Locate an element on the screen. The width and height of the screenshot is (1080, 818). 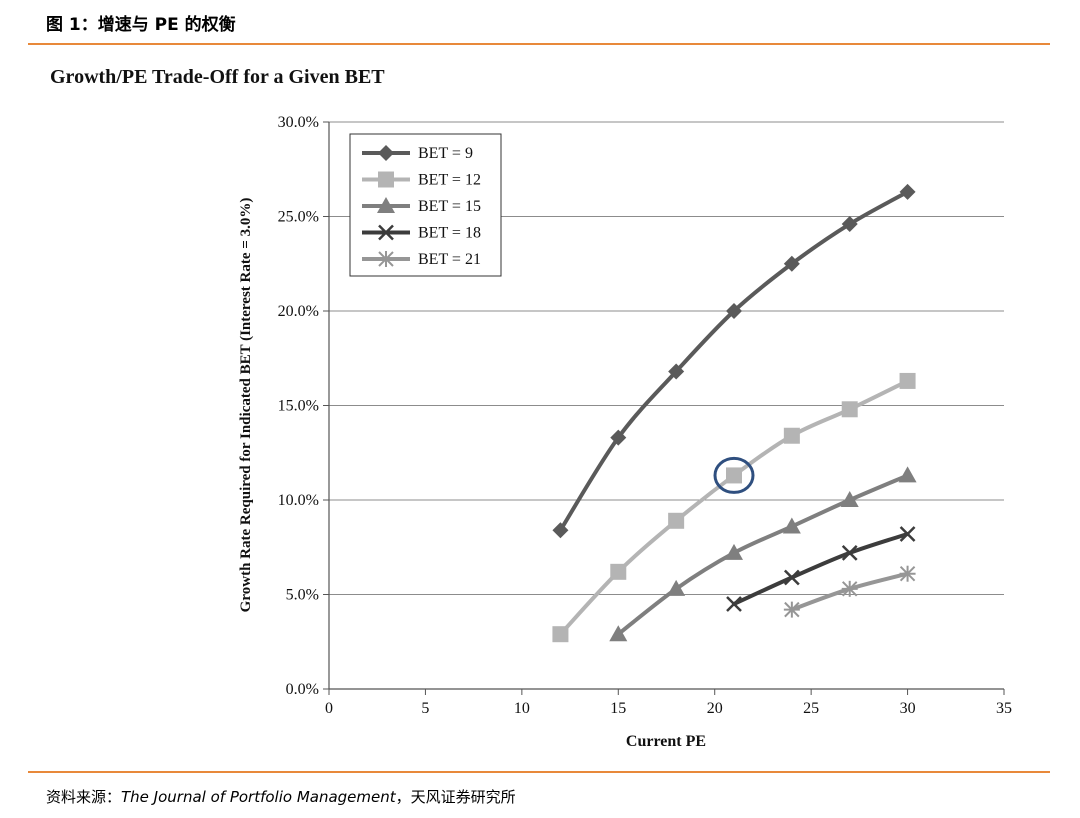
x-axis-label: Current PE is located at coordinates (666, 741).